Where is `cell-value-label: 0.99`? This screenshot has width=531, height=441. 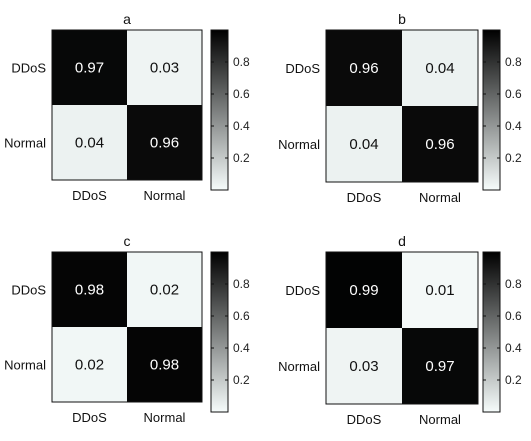
cell-value-label: 0.99 is located at coordinates (363, 290).